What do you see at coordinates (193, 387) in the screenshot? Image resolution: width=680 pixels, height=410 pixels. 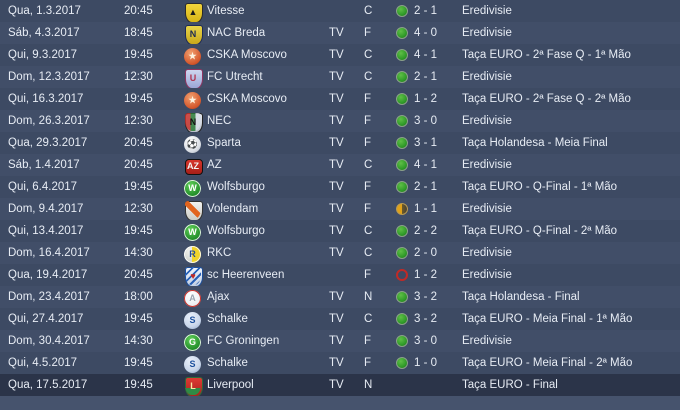 I see `liverpool-badge: L` at bounding box center [193, 387].